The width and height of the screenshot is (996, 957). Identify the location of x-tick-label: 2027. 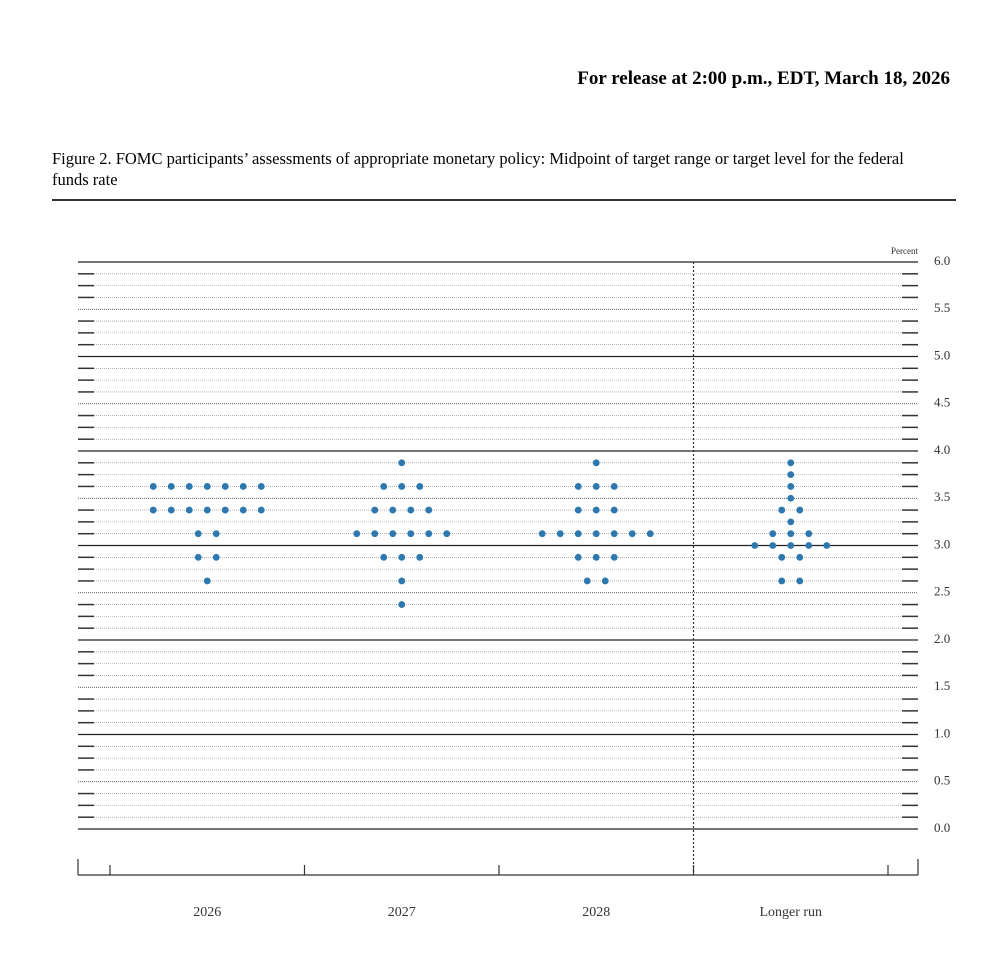
(402, 912).